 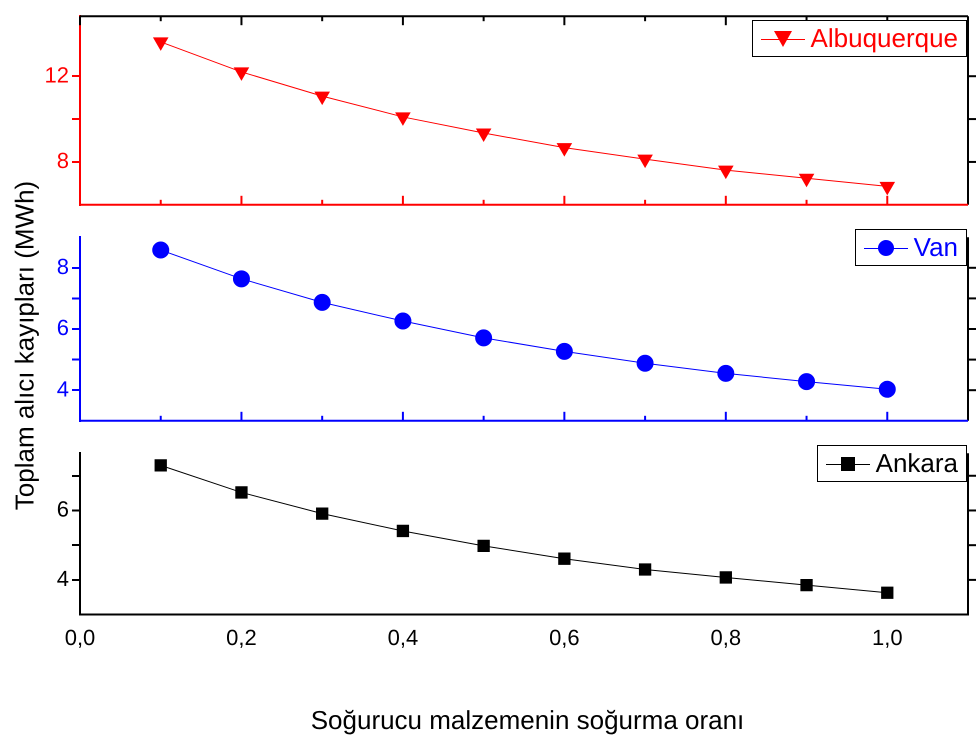 What do you see at coordinates (528, 720) in the screenshot?
I see `x-axis-title: Soğurucu malzemenin soğurma oranı` at bounding box center [528, 720].